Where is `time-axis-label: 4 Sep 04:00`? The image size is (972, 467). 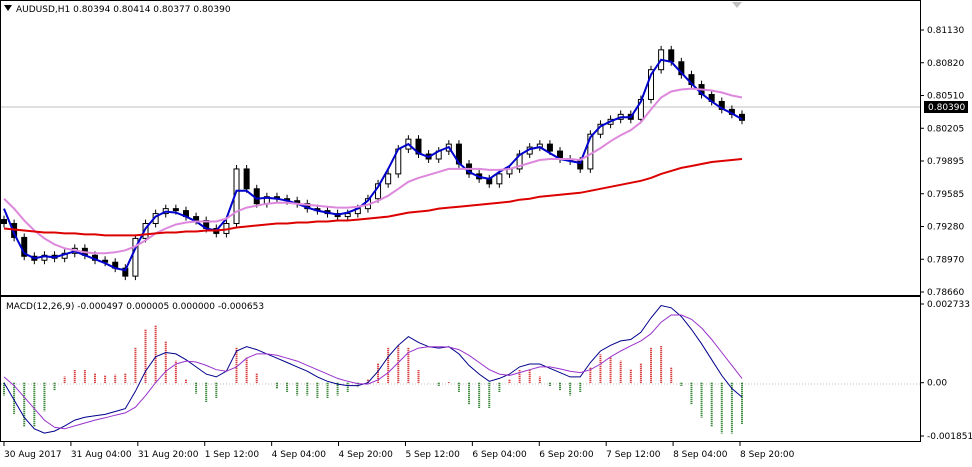
time-axis-label: 4 Sep 04:00 is located at coordinates (299, 455).